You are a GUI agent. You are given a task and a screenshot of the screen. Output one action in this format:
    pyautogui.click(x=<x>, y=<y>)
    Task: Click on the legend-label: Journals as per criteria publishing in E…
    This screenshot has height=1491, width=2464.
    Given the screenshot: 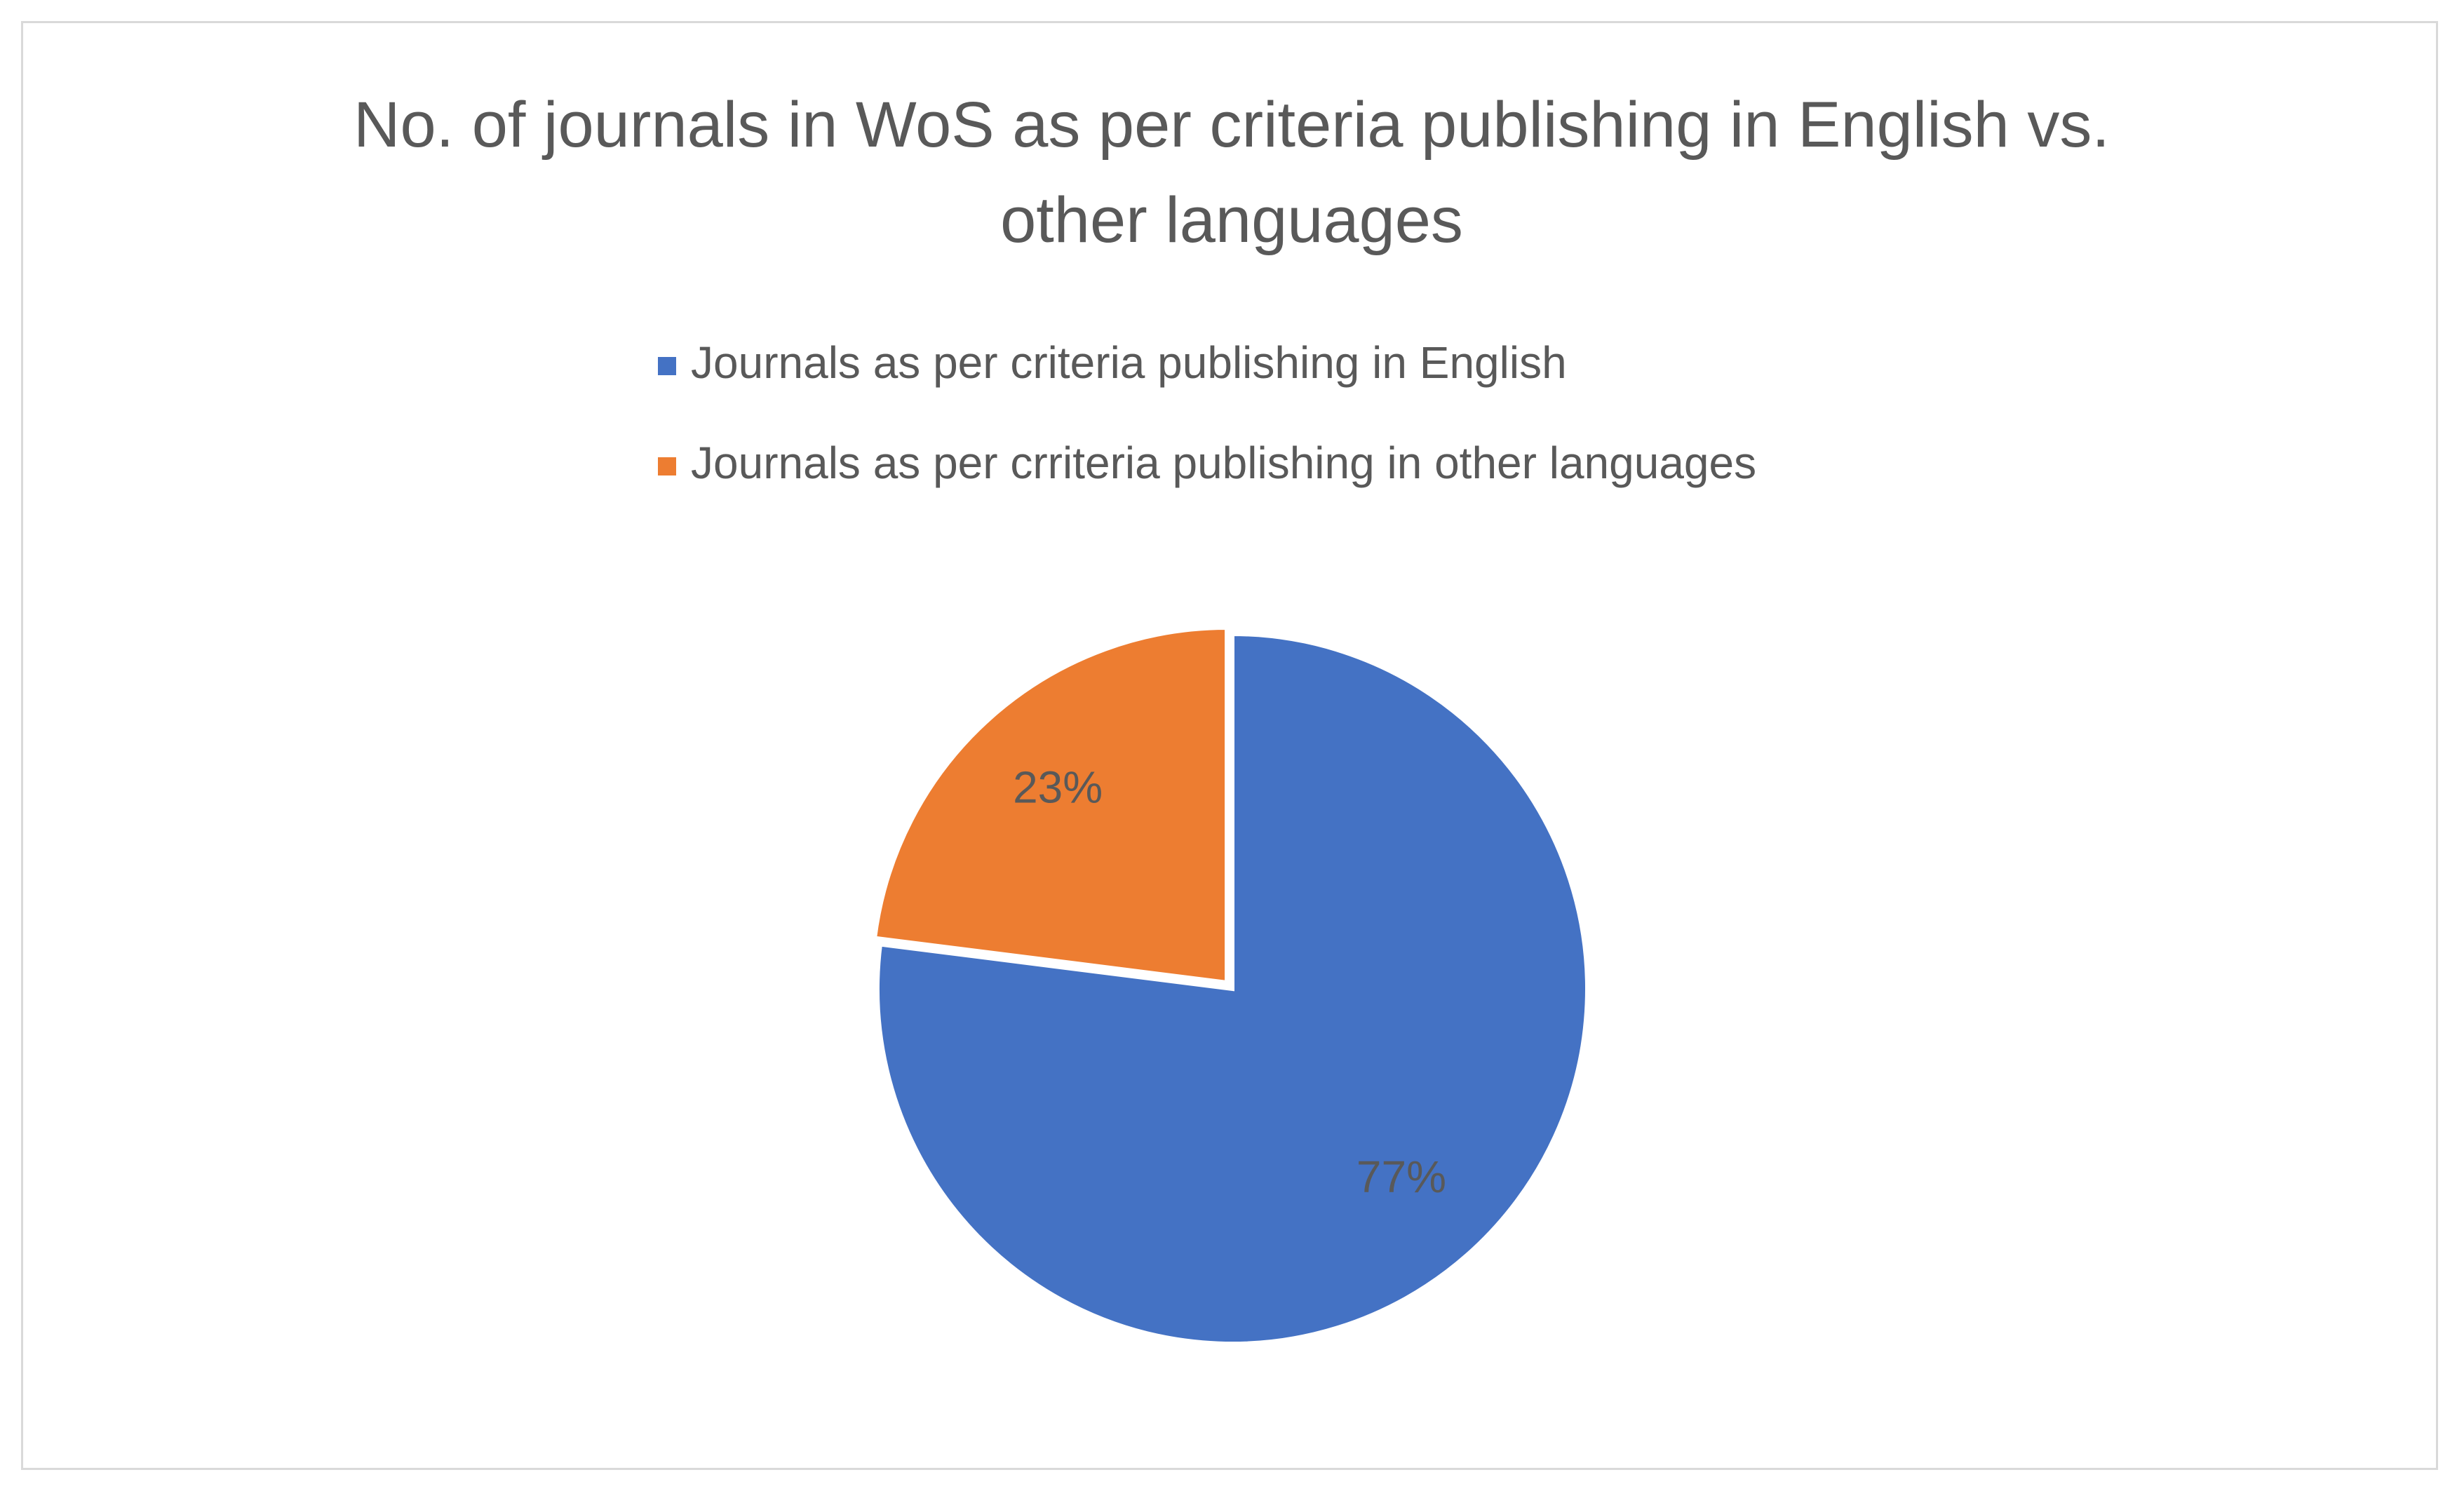 What is the action you would take?
    pyautogui.click(x=1129, y=363)
    